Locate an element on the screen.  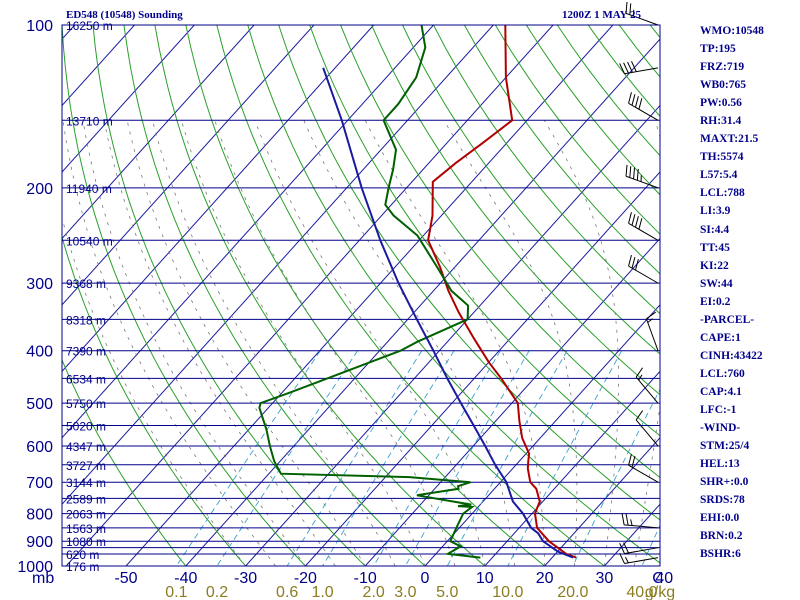
mixing-ratio-tick-label: 0.6 is located at coordinates (287, 592).